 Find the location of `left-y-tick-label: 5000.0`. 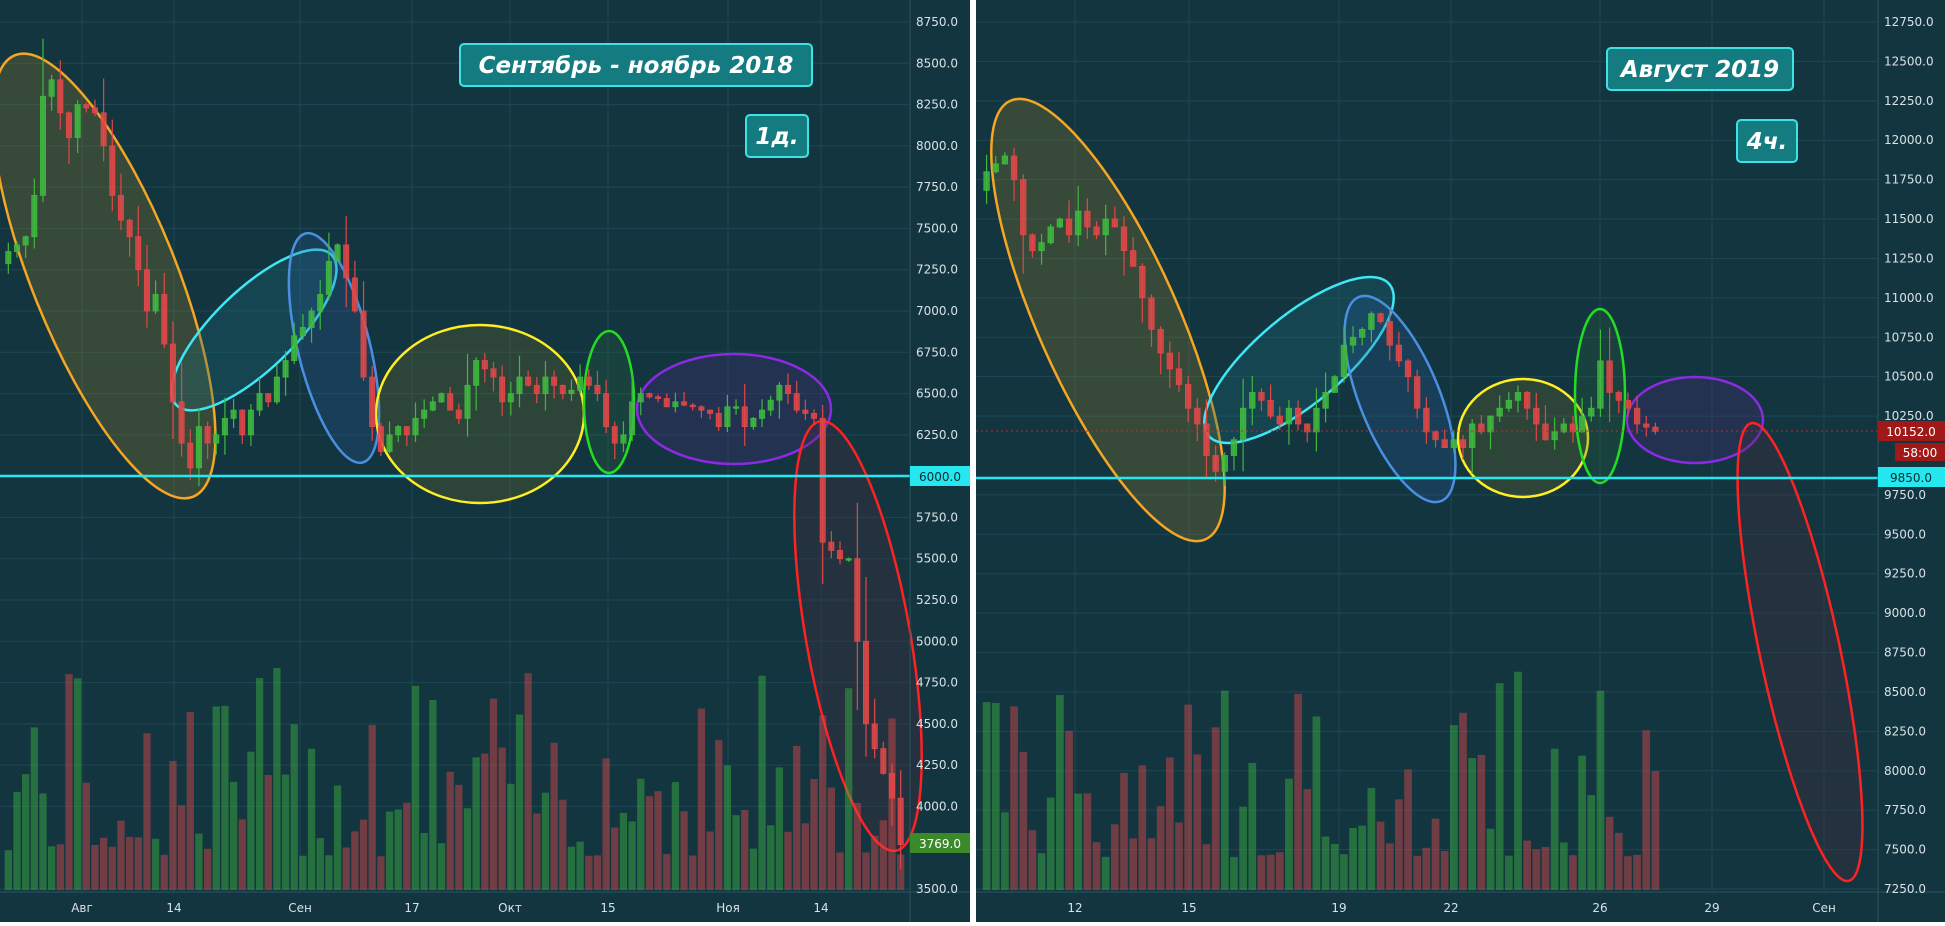

left-y-tick-label: 5000.0 is located at coordinates (937, 641).